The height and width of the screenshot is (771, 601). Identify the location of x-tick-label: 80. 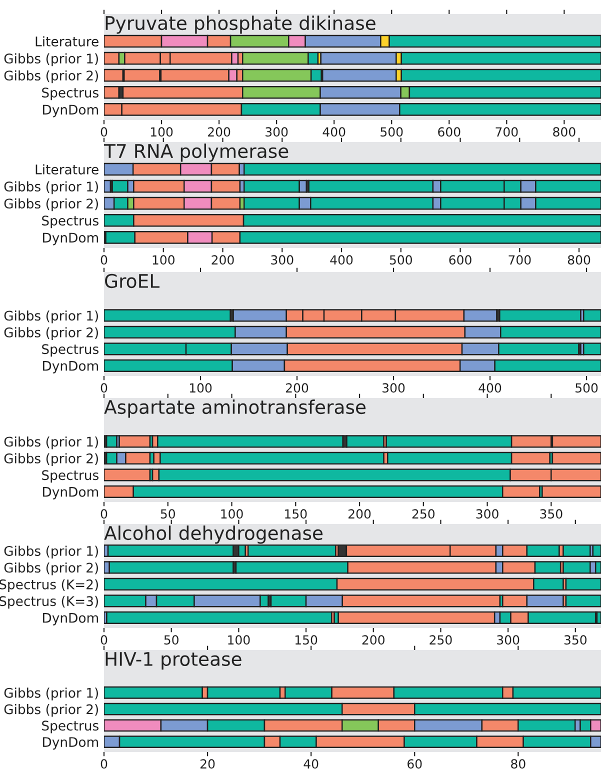
(518, 764).